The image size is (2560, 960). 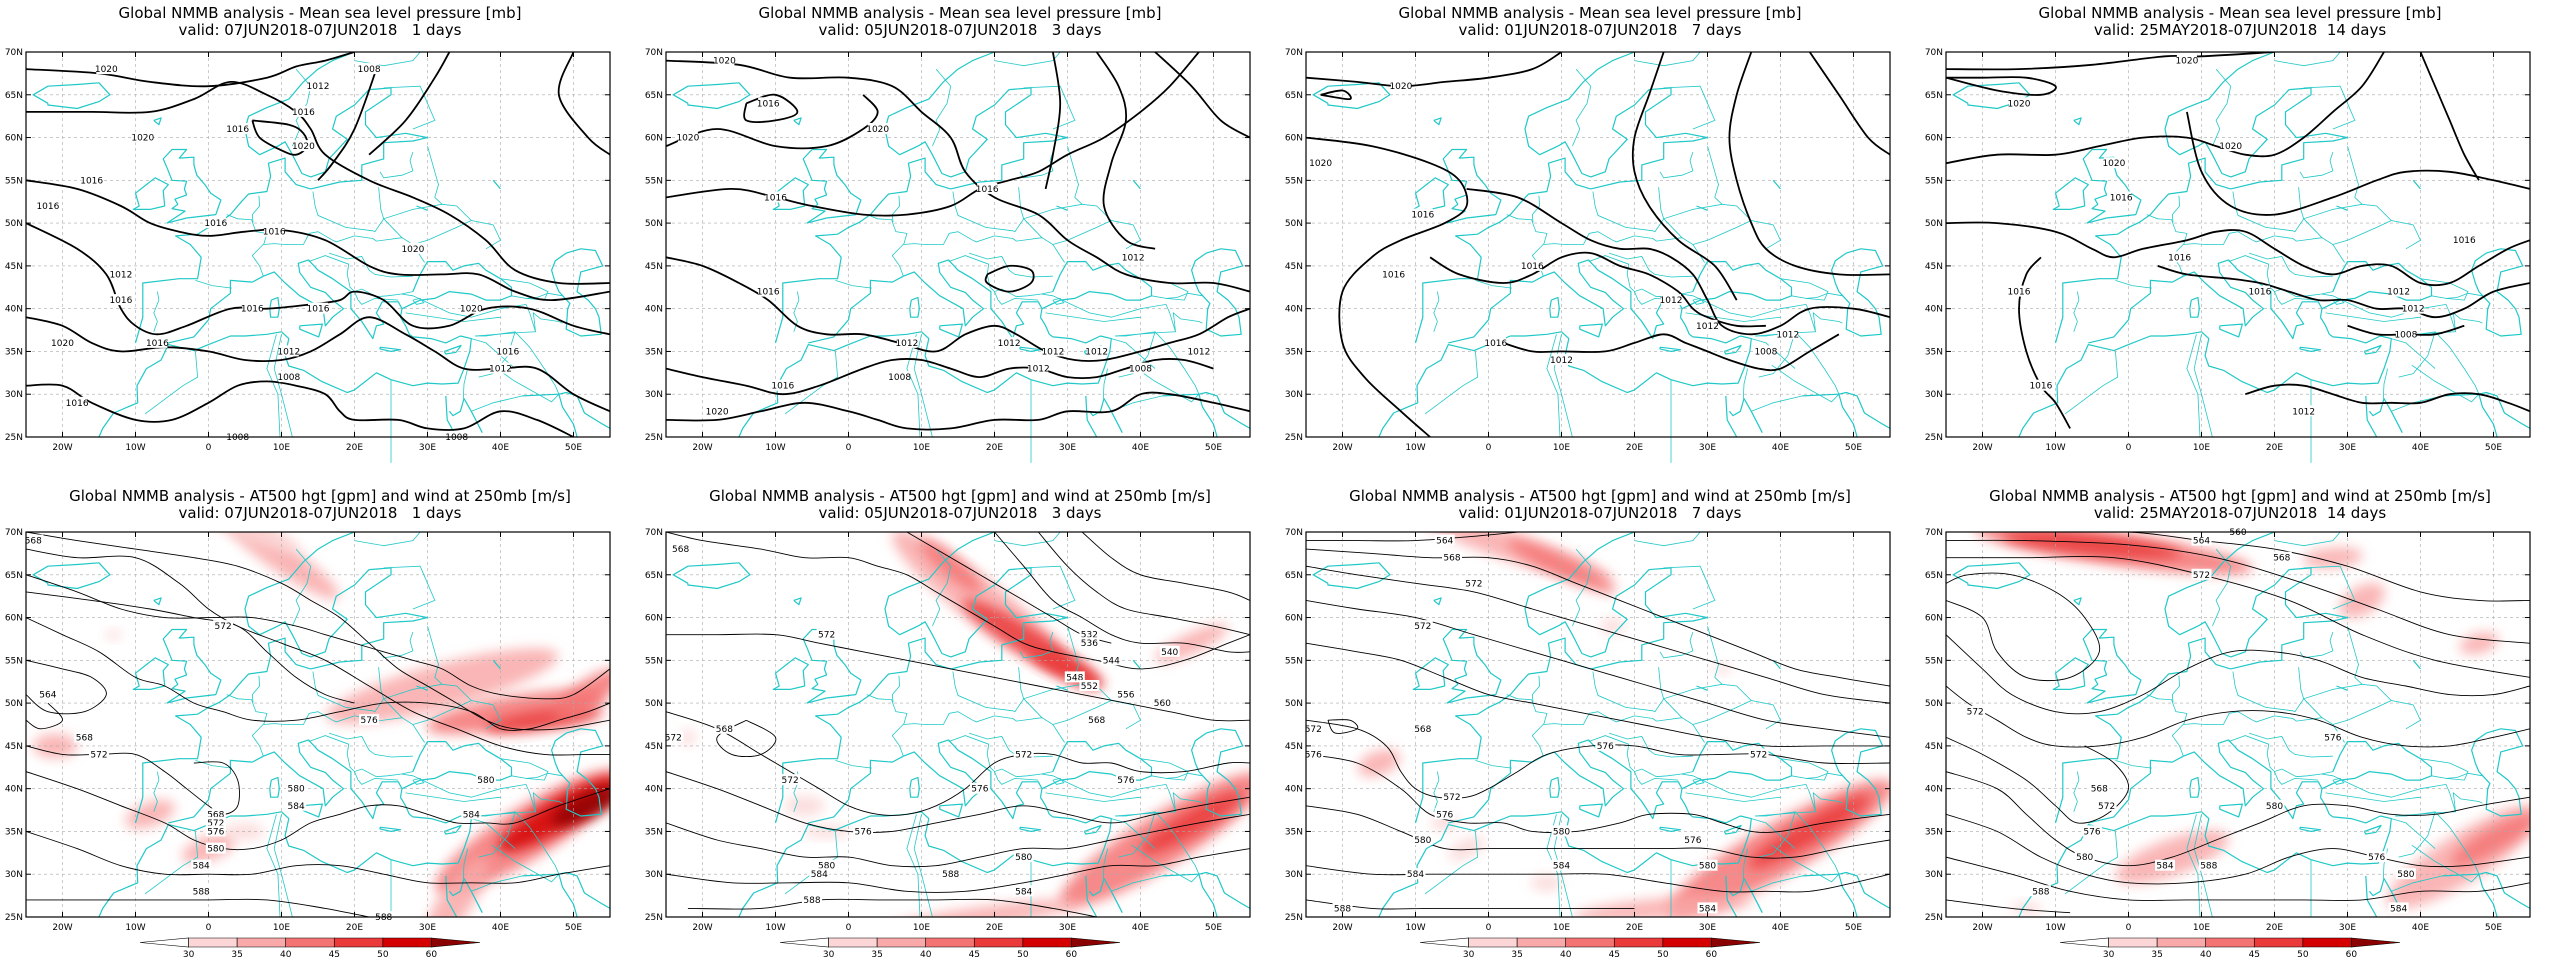 I want to click on contour-label: 568, so click(x=724, y=730).